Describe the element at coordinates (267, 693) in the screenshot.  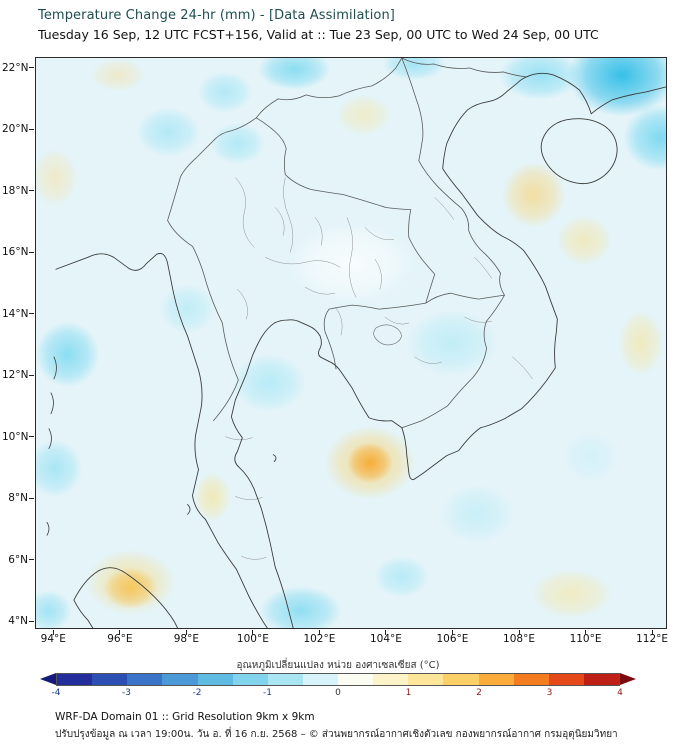
I see `colorbar-tick-label: -1` at that location.